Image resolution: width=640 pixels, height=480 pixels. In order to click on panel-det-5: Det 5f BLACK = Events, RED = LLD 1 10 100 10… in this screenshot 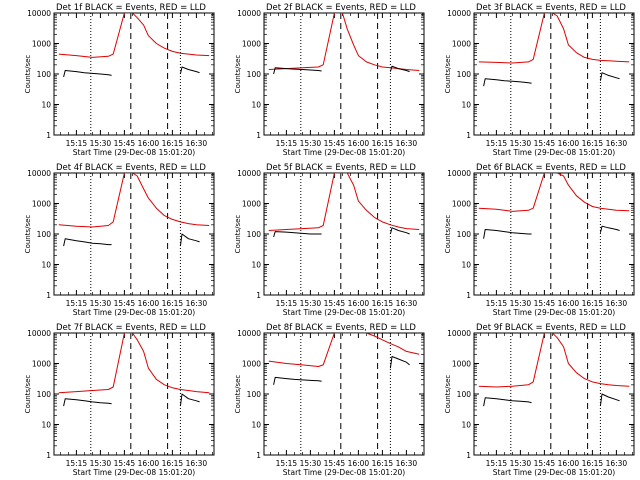, I will do `click(329, 240)`.